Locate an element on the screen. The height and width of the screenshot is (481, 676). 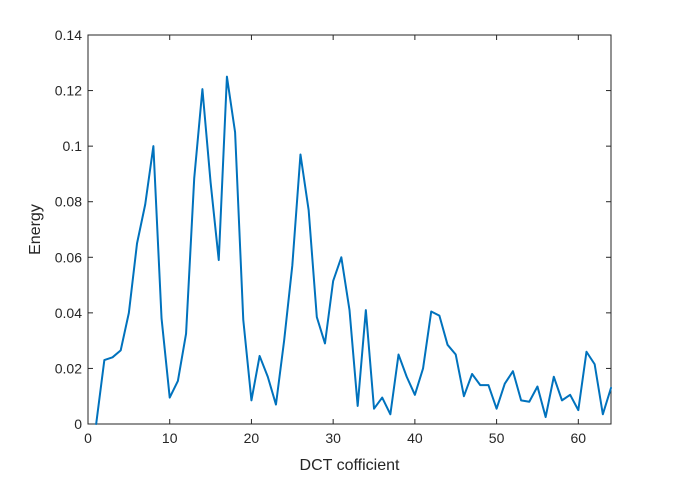
y-tick-label: 0.04 is located at coordinates (68, 313).